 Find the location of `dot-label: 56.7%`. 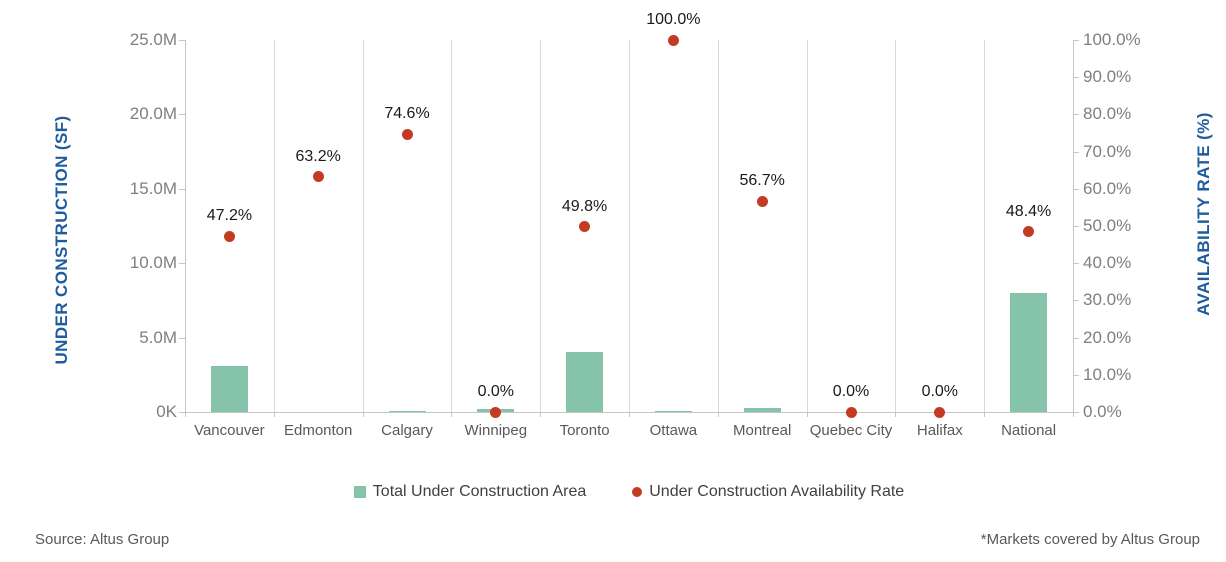

dot-label: 56.7% is located at coordinates (762, 181).